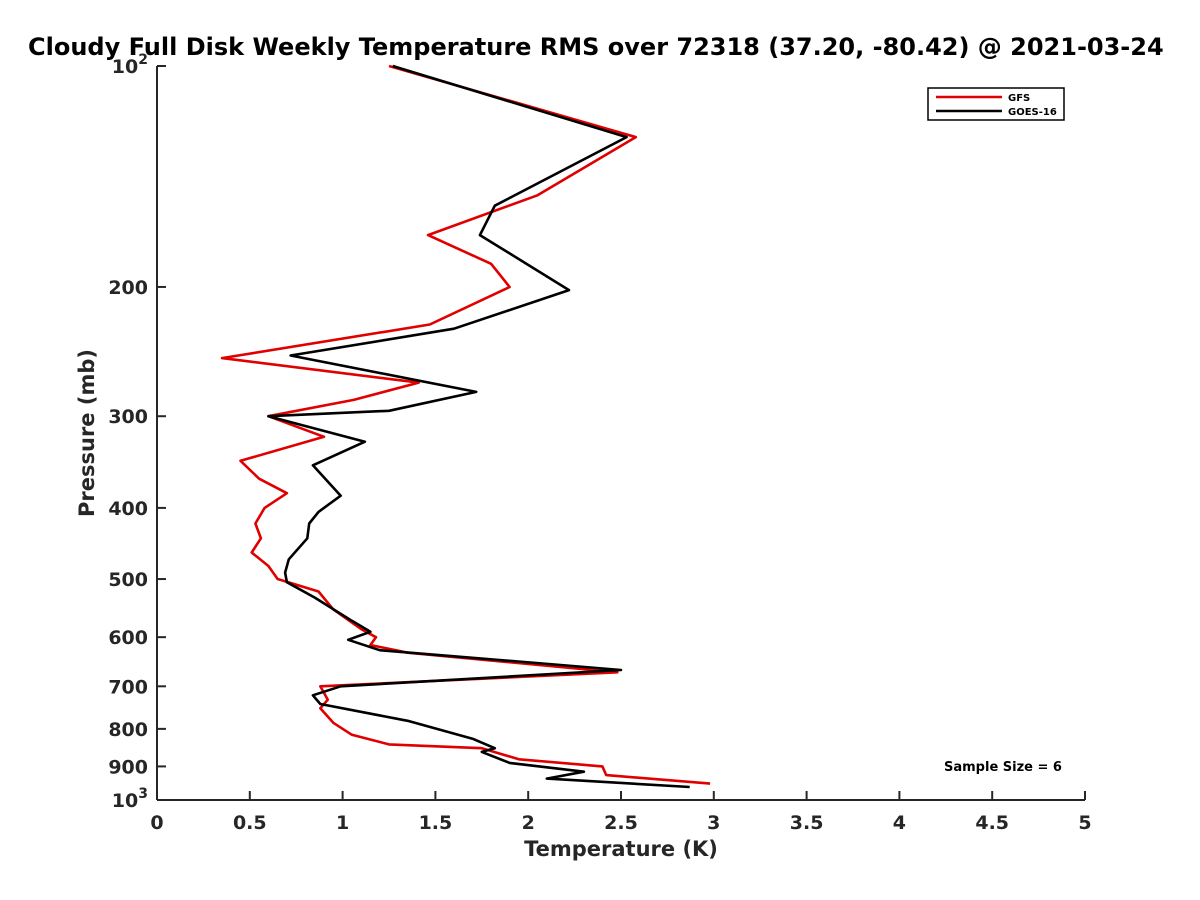  What do you see at coordinates (621, 823) in the screenshot?
I see `x-tick-label: 2.5` at bounding box center [621, 823].